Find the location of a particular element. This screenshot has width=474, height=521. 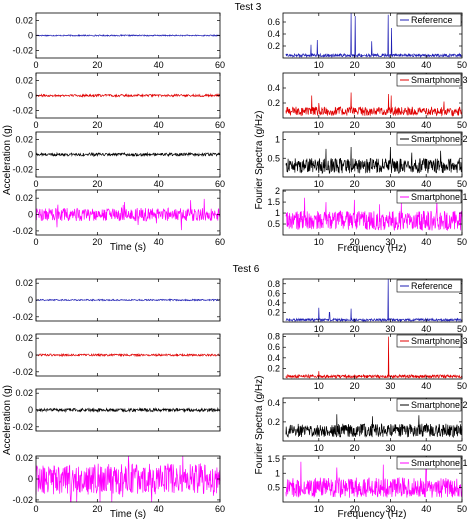

legend-label: Smartphone 1 is located at coordinates (439, 463).